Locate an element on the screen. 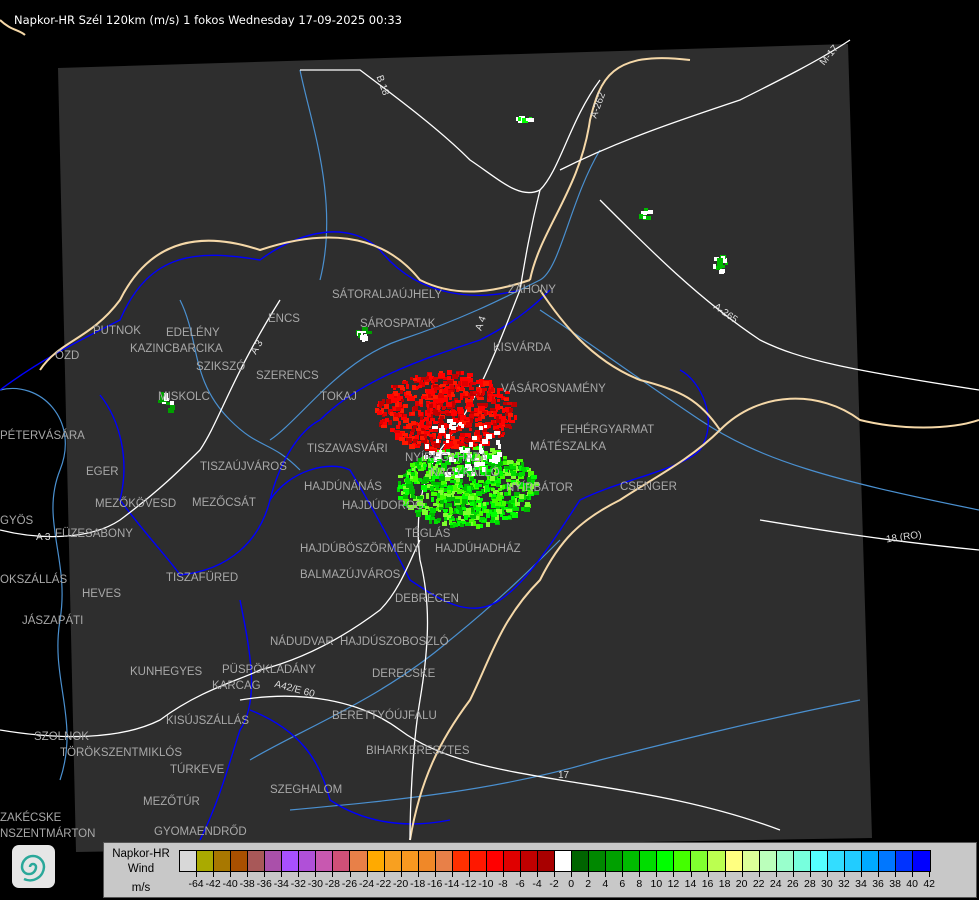 This screenshot has height=900, width=979. place-label: CSENGER is located at coordinates (648, 487).